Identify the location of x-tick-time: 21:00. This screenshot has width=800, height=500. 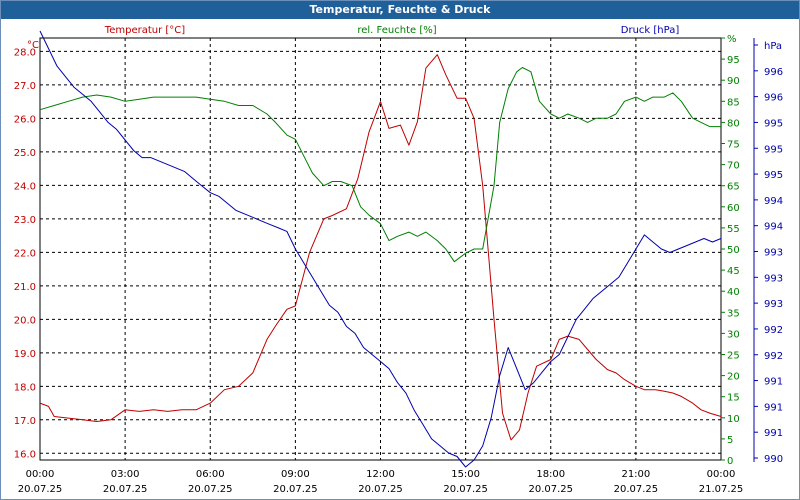
(635, 474).